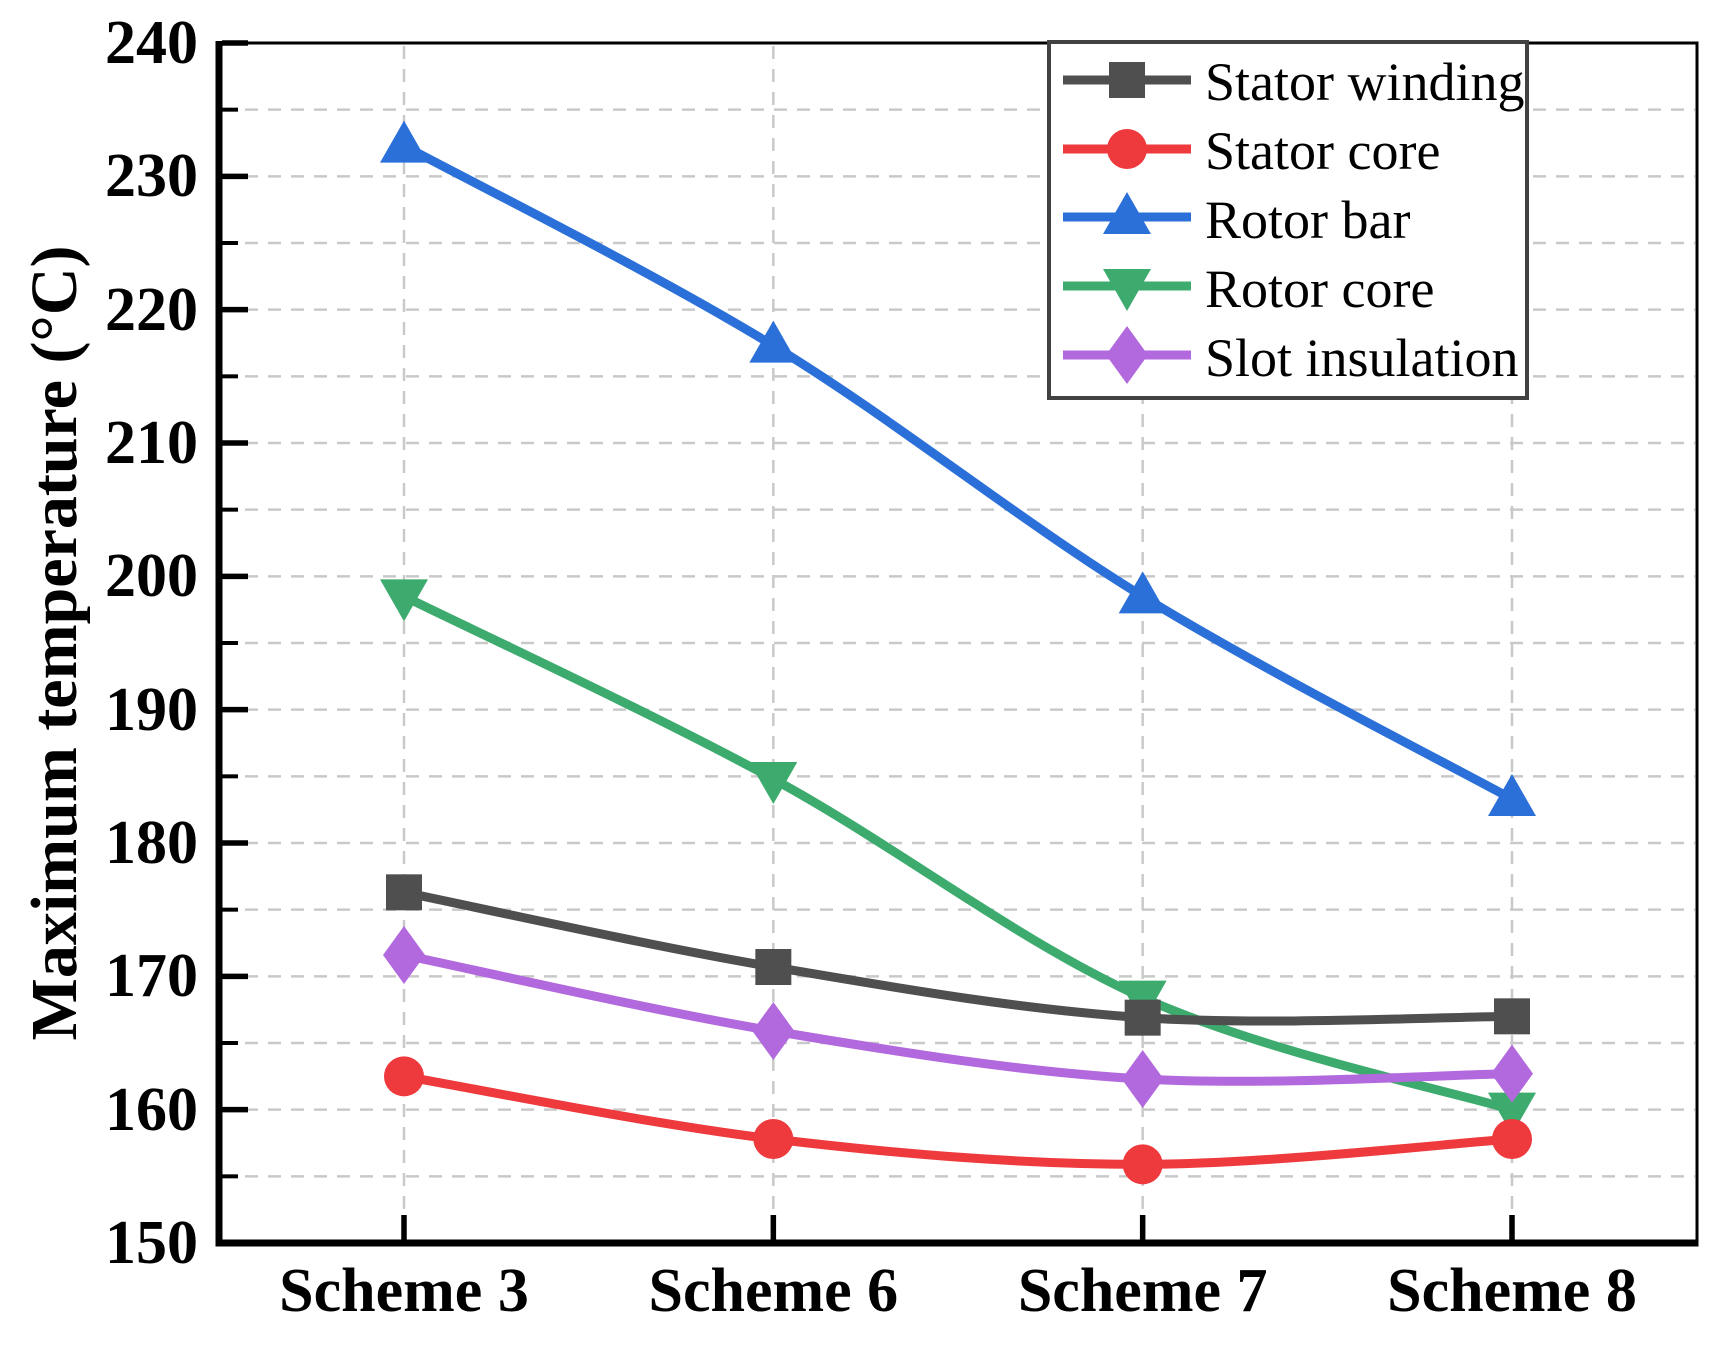 This screenshot has height=1350, width=1731. I want to click on legend-triangle-down-icon, so click(1127, 288).